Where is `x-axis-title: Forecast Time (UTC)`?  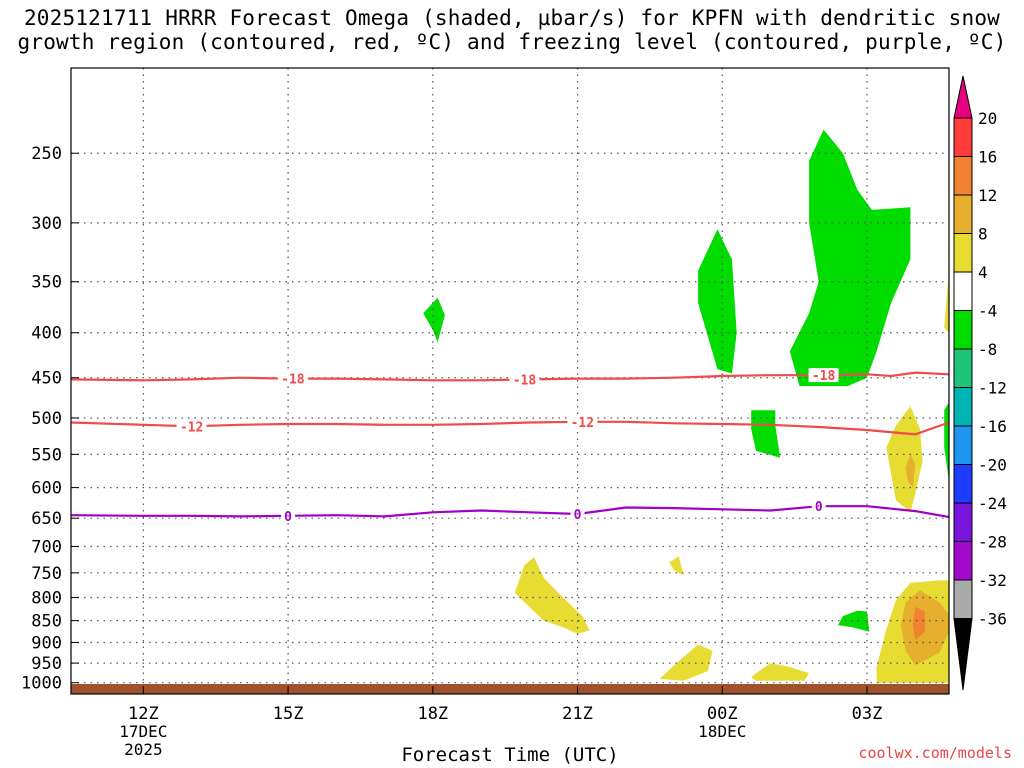
x-axis-title: Forecast Time (UTC) is located at coordinates (510, 755).